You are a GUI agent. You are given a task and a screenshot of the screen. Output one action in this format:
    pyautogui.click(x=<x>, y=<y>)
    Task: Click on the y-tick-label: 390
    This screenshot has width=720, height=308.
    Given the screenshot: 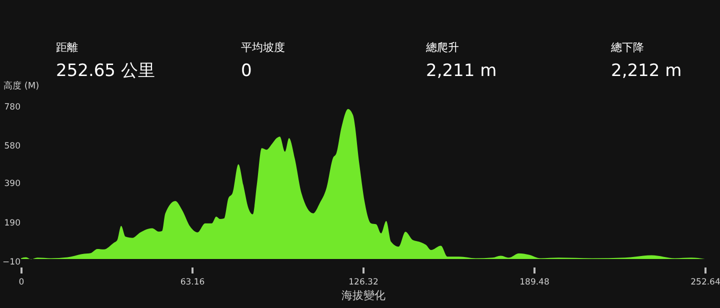 What is the action you would take?
    pyautogui.click(x=12, y=184)
    